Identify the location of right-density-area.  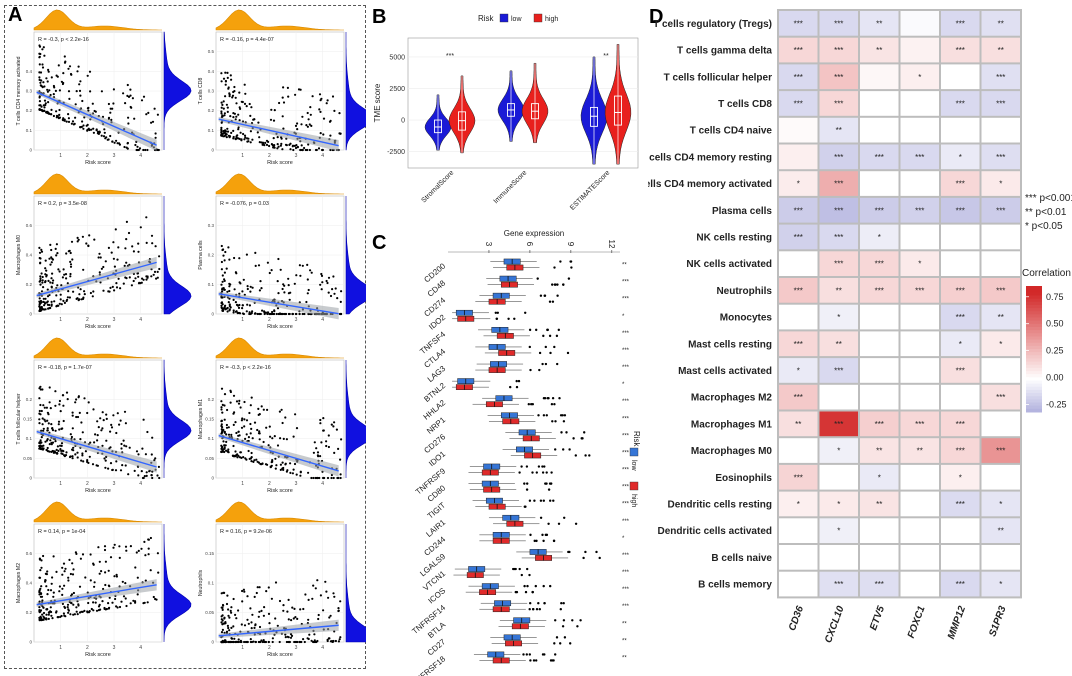
(355, 91).